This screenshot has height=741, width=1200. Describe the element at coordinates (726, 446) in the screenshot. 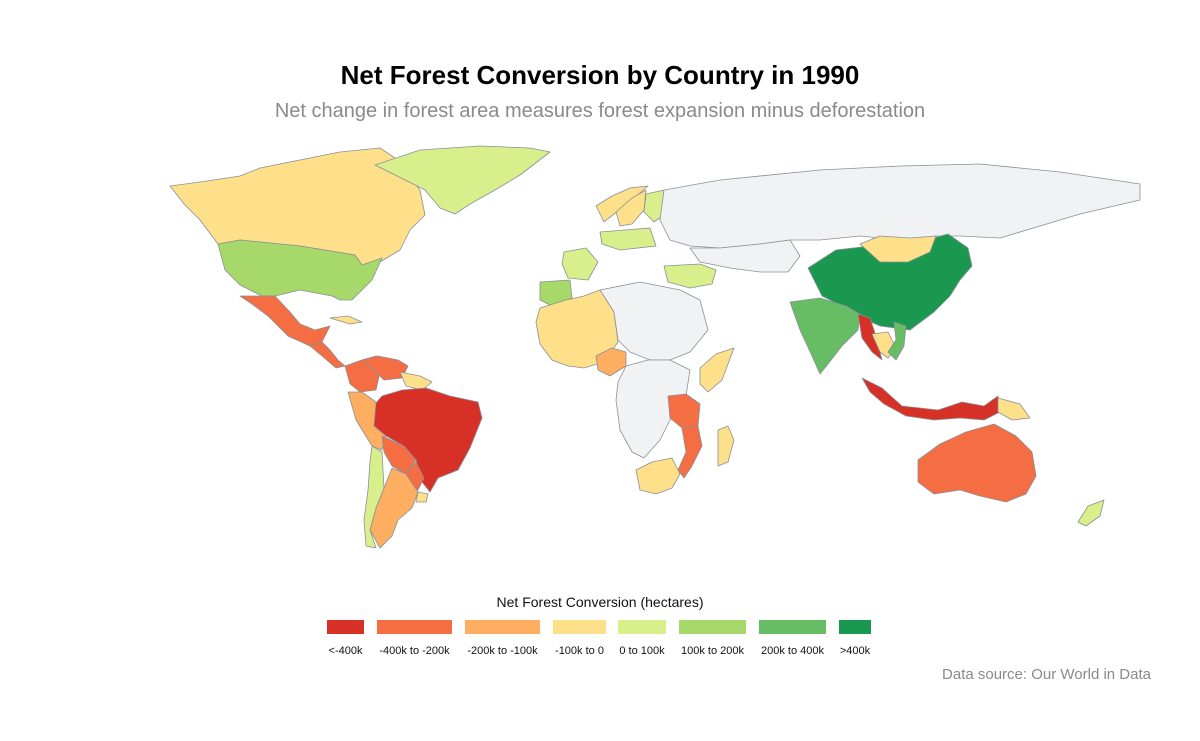

I see `region-madagascar` at that location.